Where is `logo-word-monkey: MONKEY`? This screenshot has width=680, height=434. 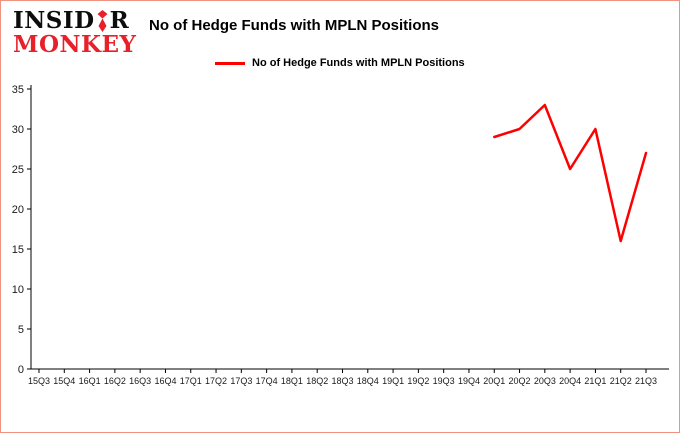 logo-word-monkey: MONKEY is located at coordinates (75, 44).